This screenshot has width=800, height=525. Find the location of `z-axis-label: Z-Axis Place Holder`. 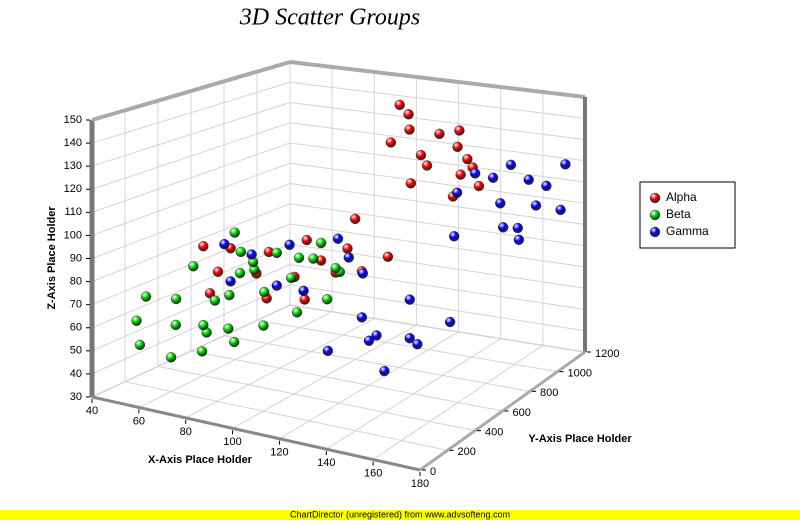

z-axis-label: Z-Axis Place Holder is located at coordinates (52, 258).